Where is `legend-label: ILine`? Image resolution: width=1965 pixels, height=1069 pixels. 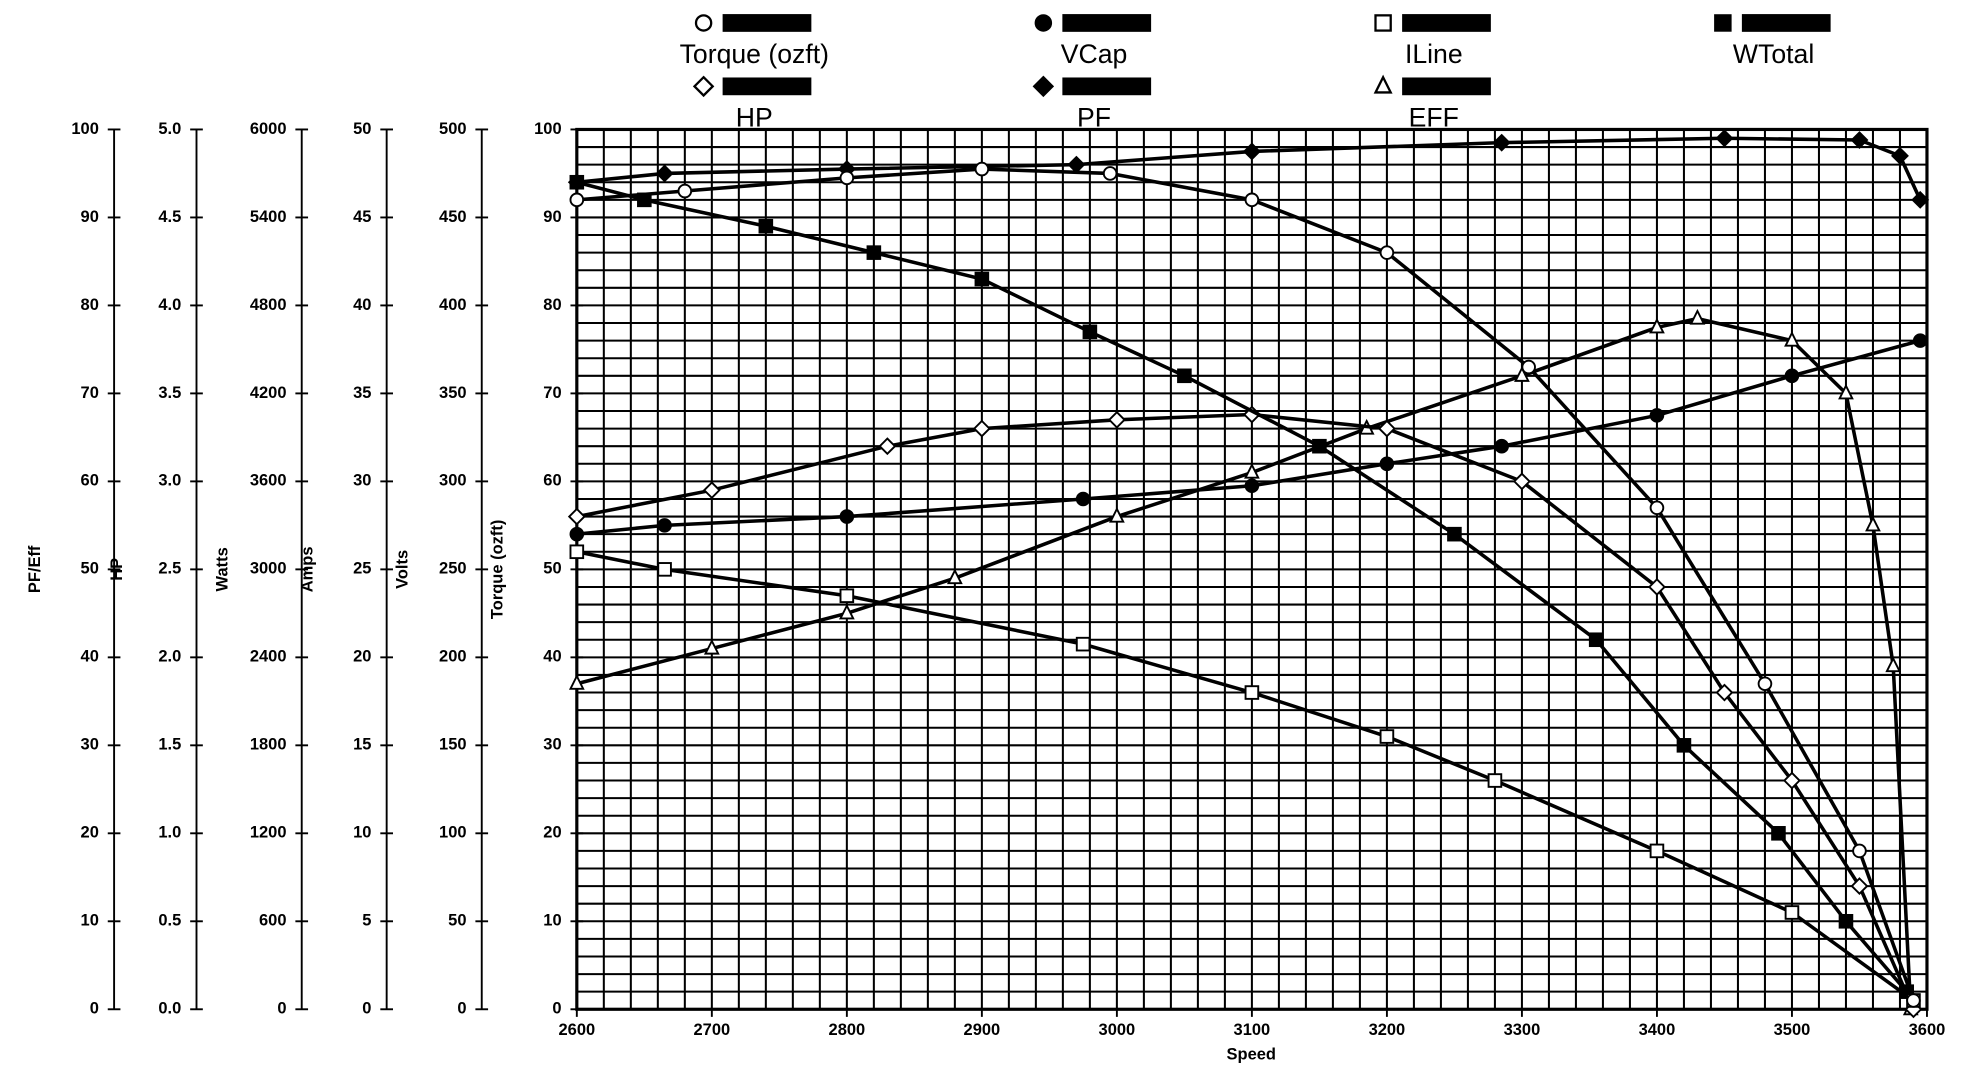
legend-label: ILine is located at coordinates (1434, 54).